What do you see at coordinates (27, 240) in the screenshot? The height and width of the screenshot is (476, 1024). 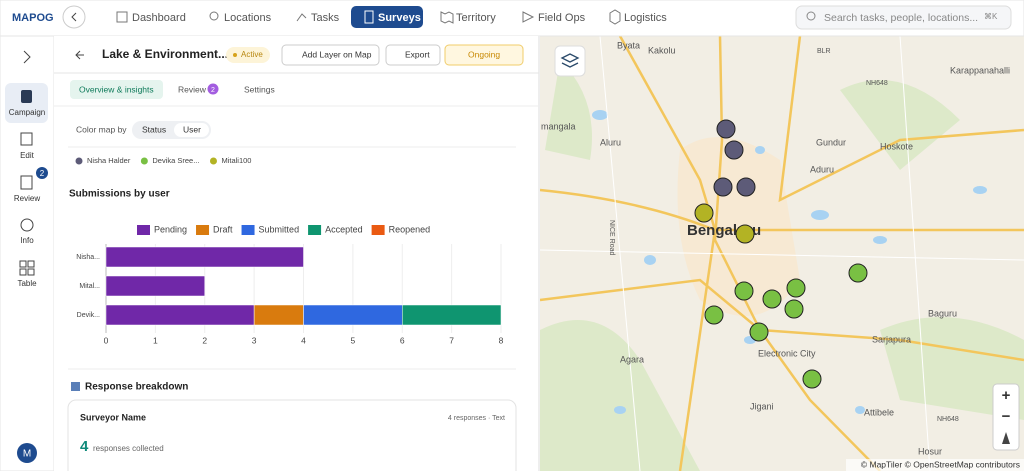 I see `sidebar-item: Info` at bounding box center [27, 240].